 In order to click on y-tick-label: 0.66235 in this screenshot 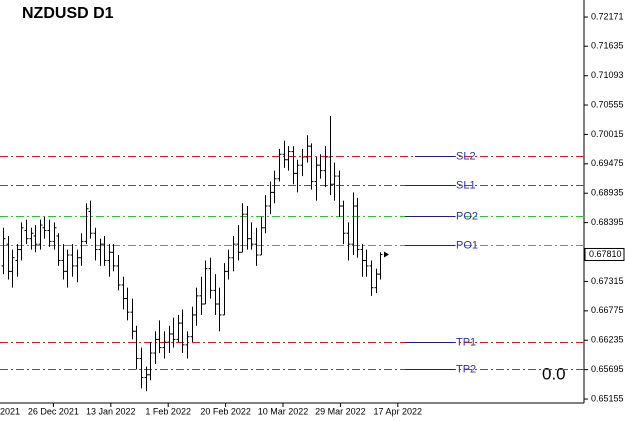, I will do `click(607, 340)`.